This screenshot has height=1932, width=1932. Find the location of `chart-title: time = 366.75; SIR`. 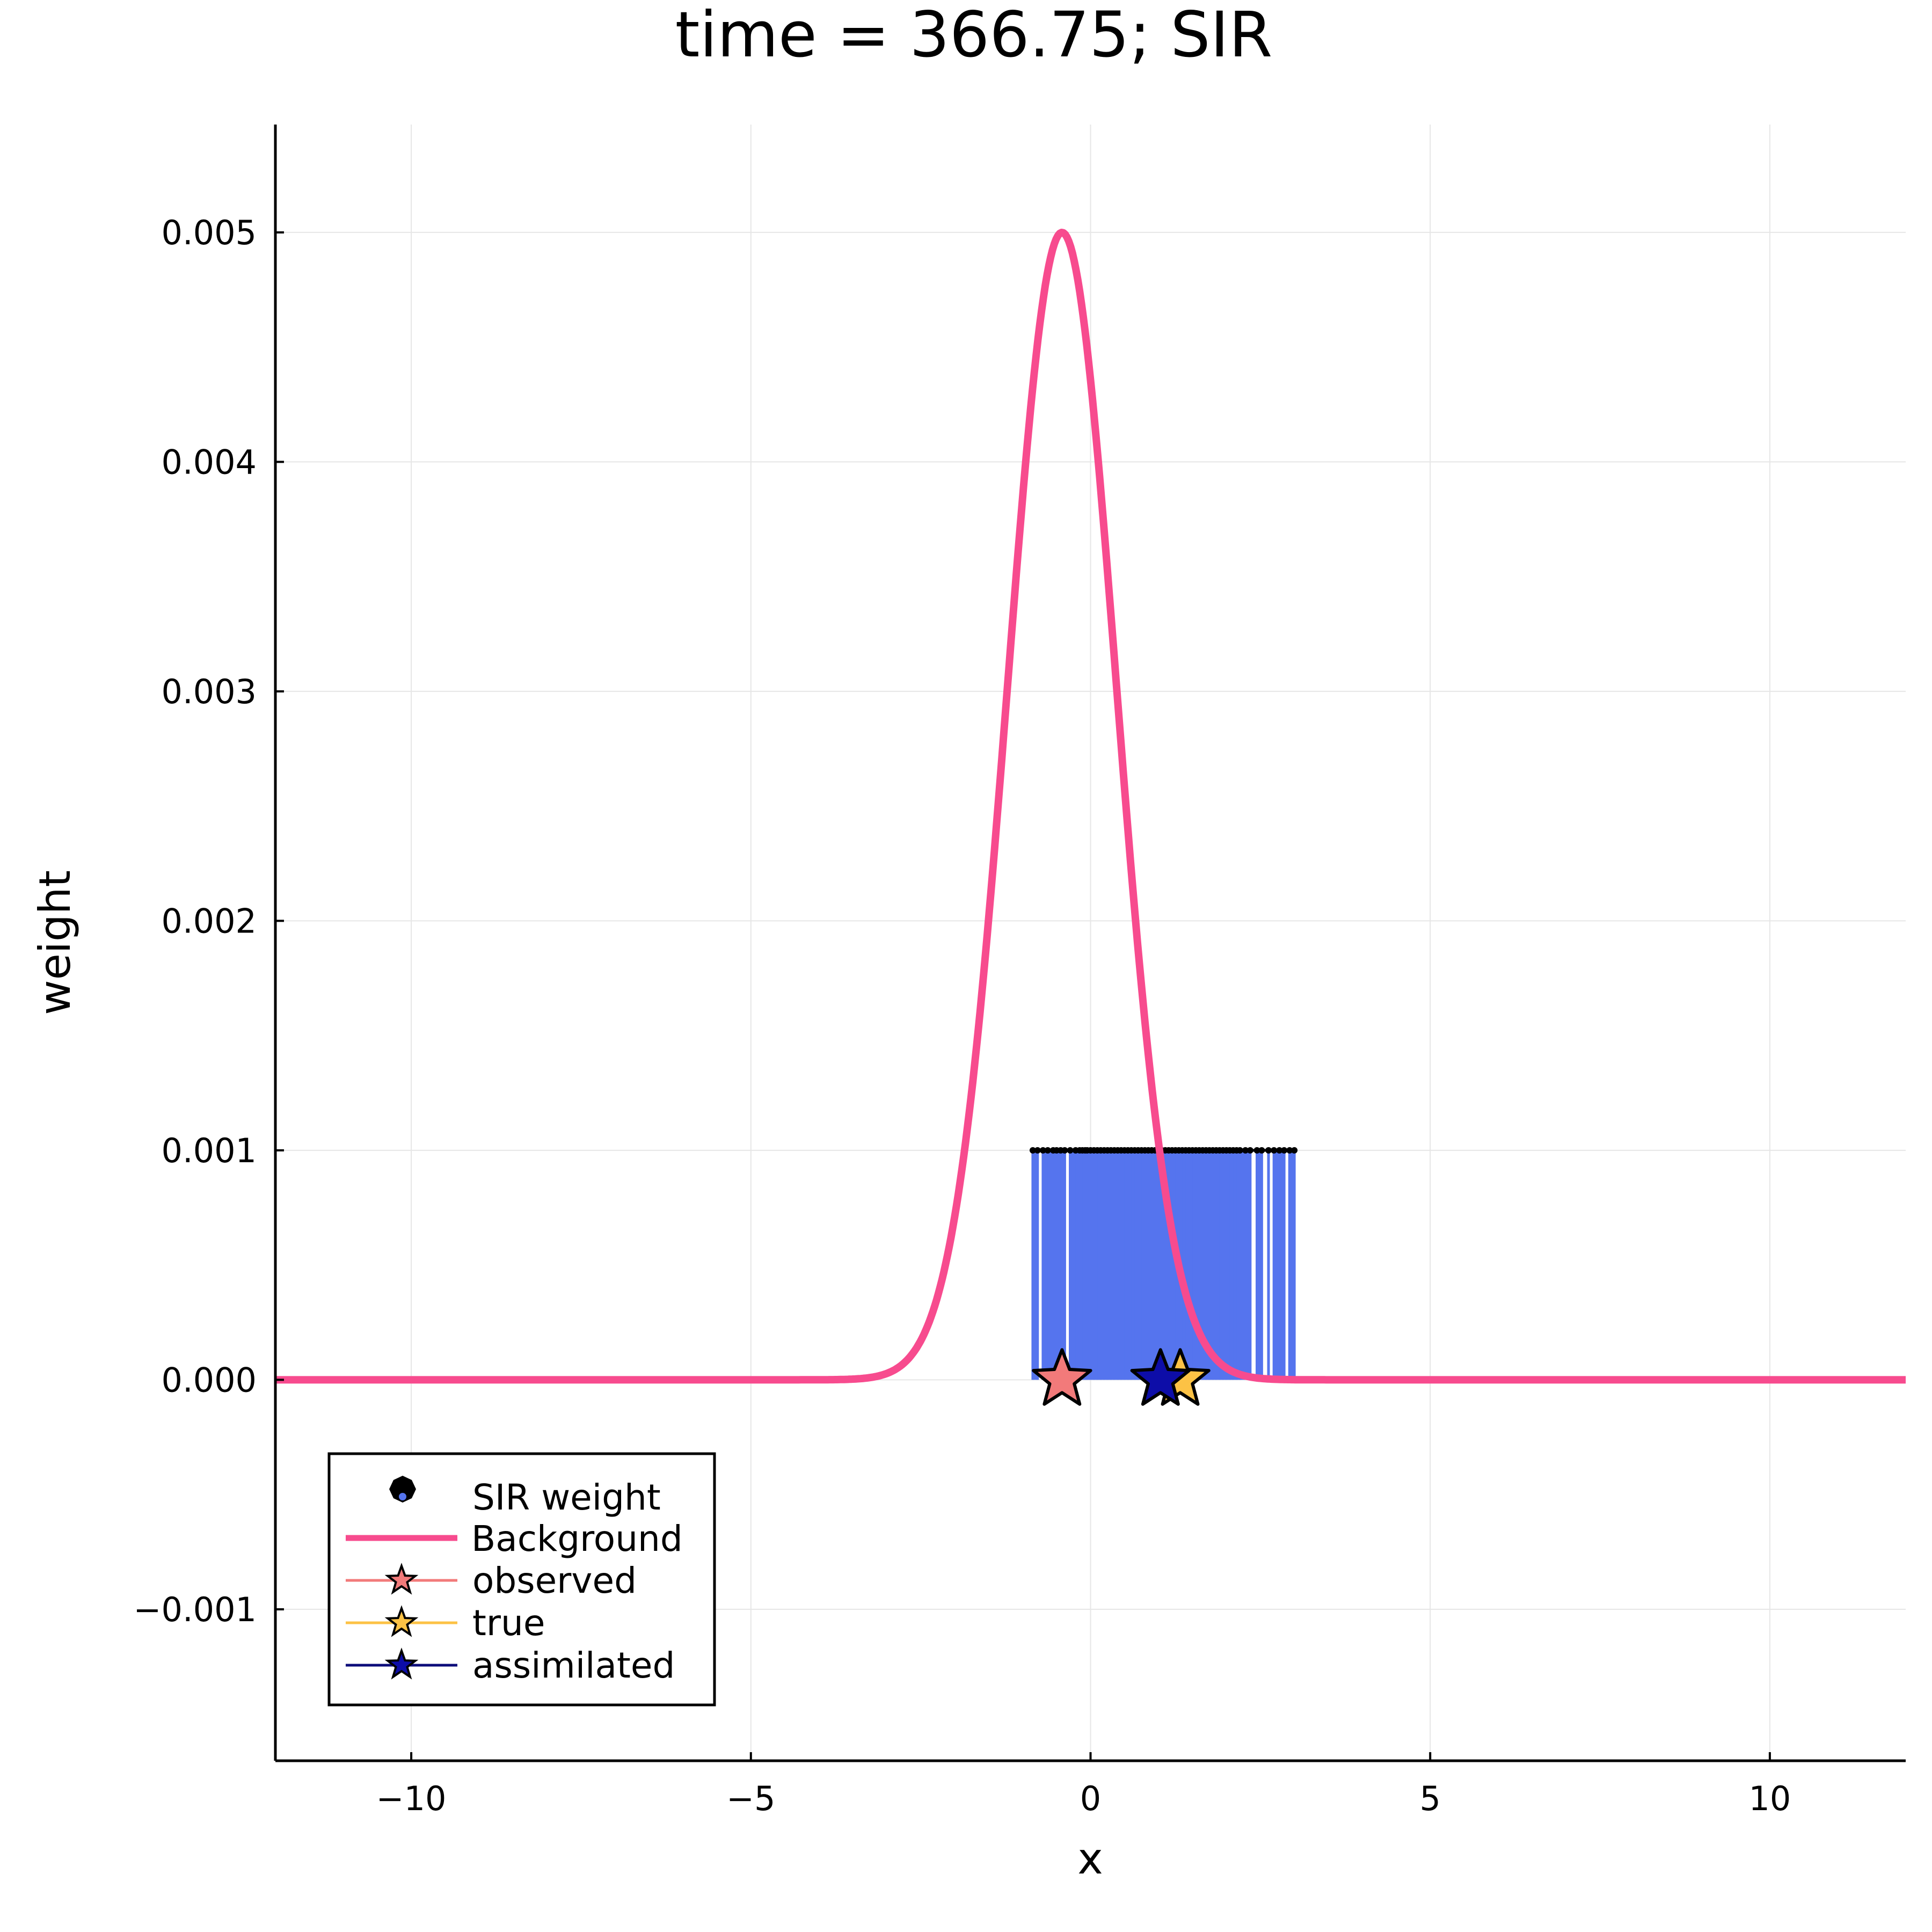

chart-title: time = 366.75; SIR is located at coordinates (974, 35).